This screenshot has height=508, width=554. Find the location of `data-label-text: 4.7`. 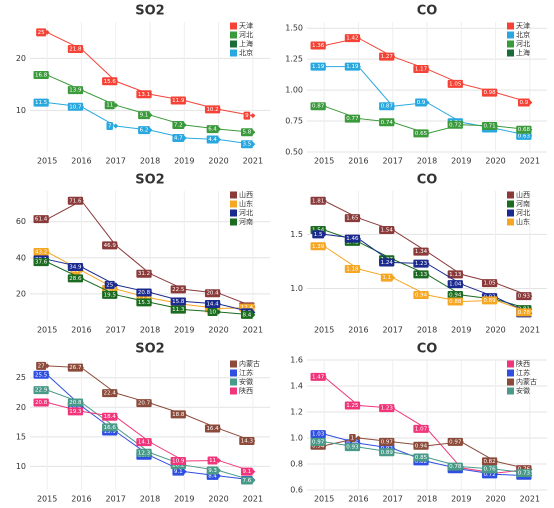

data-label-text: 4.7 is located at coordinates (178, 138).